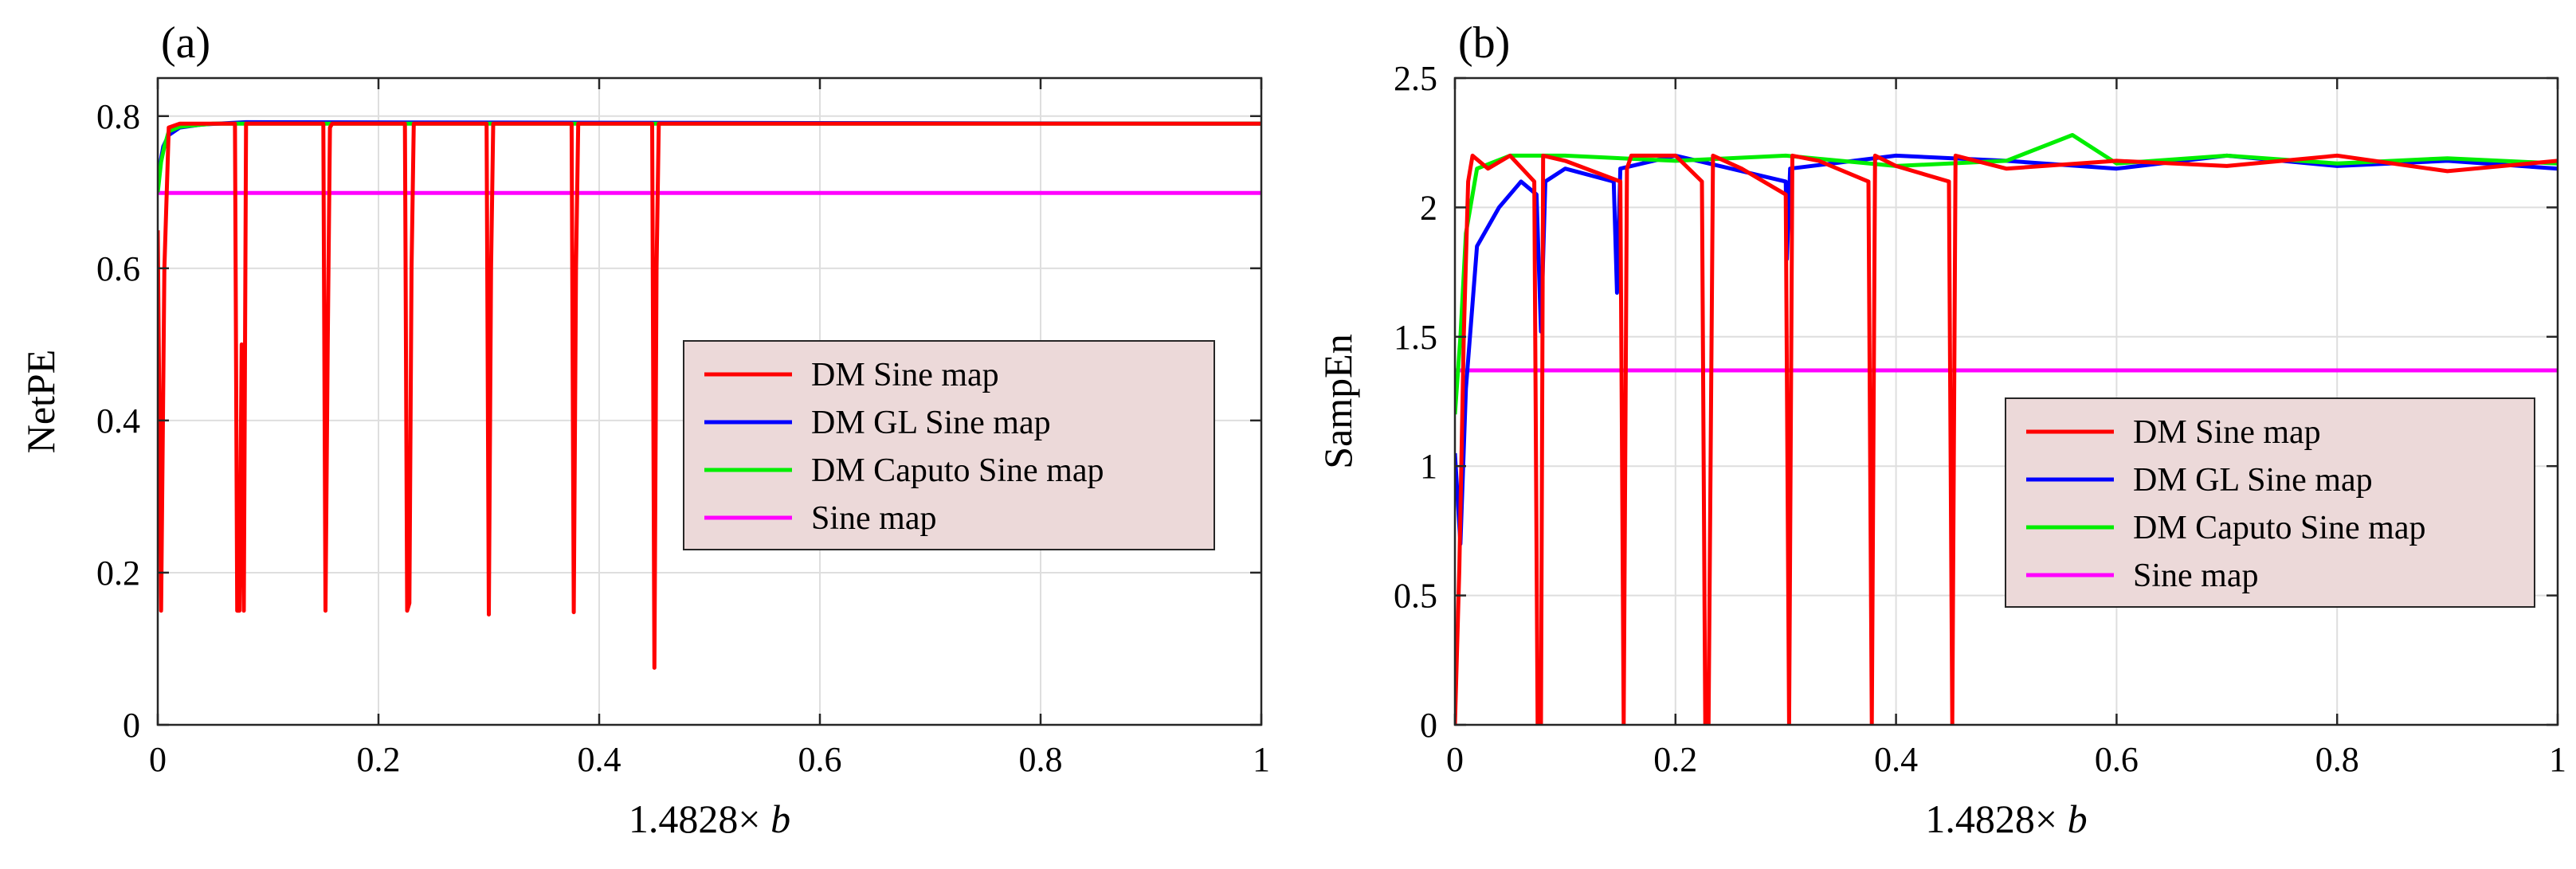 The height and width of the screenshot is (869, 2576). What do you see at coordinates (1428, 466) in the screenshot?
I see `y-tick-label: 1` at bounding box center [1428, 466].